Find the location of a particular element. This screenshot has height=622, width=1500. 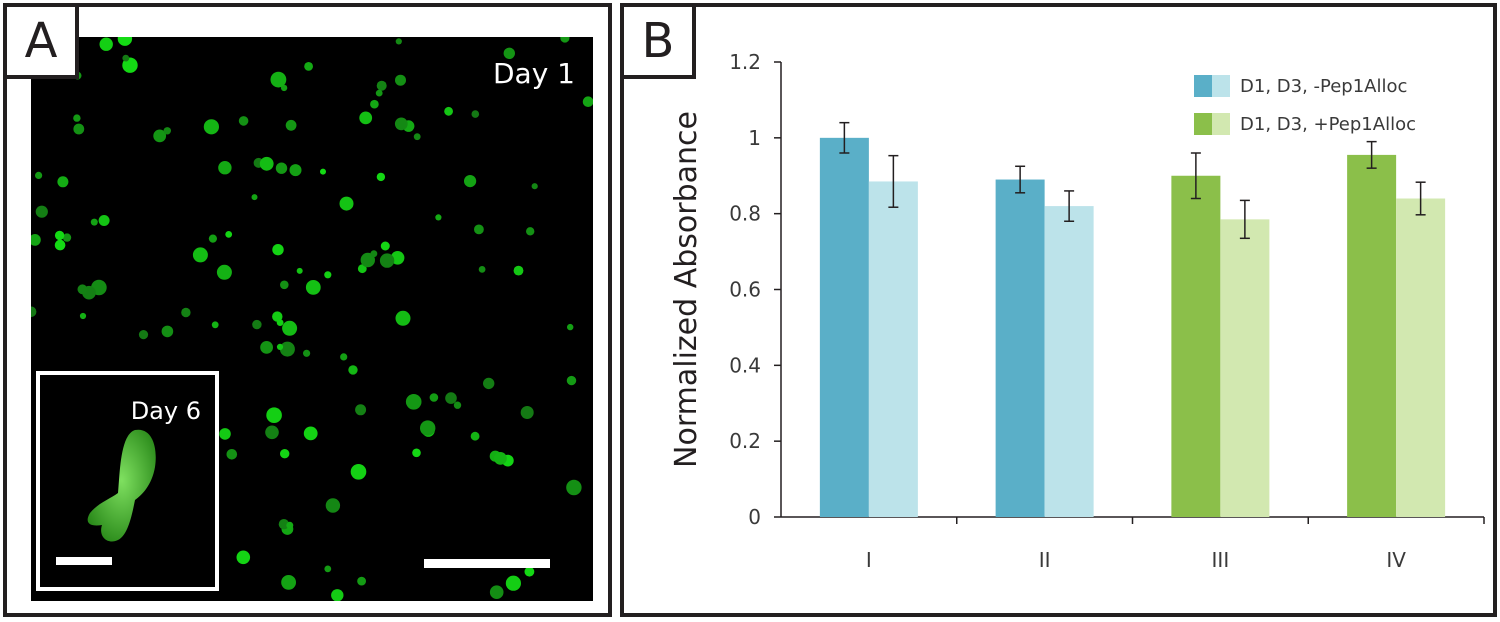

legend-label: D1, D3, +Pep1Alloc is located at coordinates (1328, 124).